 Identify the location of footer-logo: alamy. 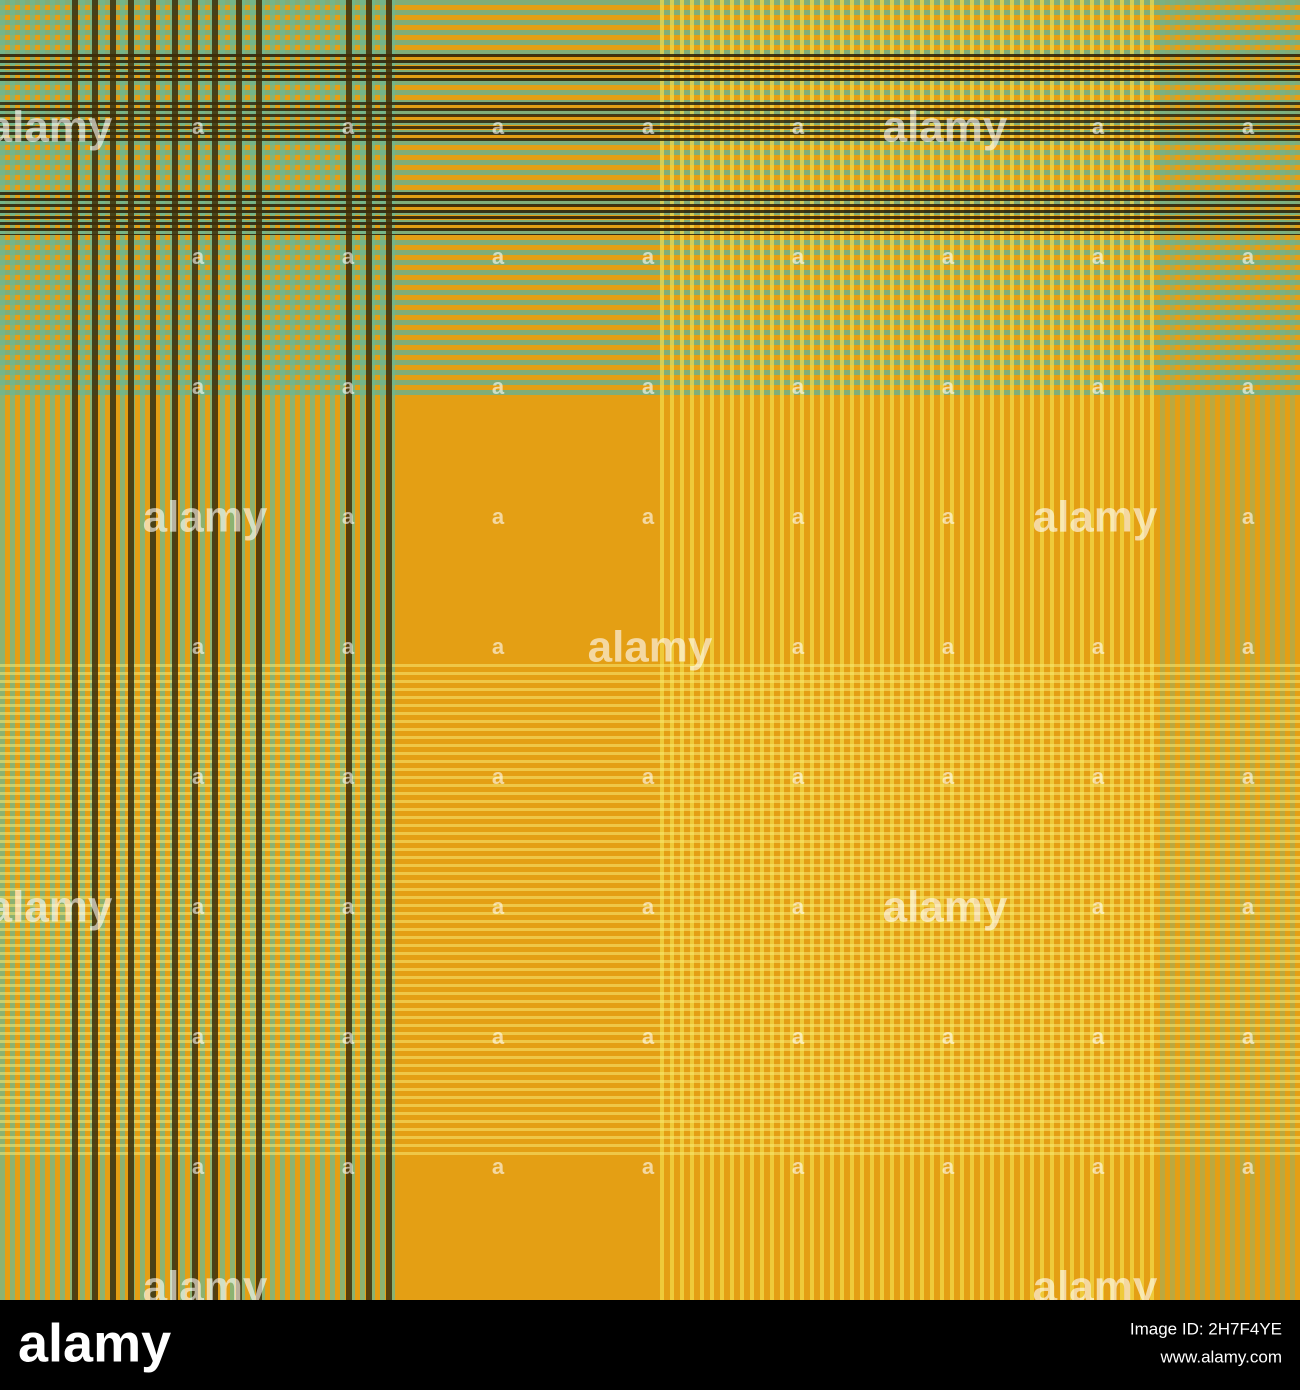
(94, 1343).